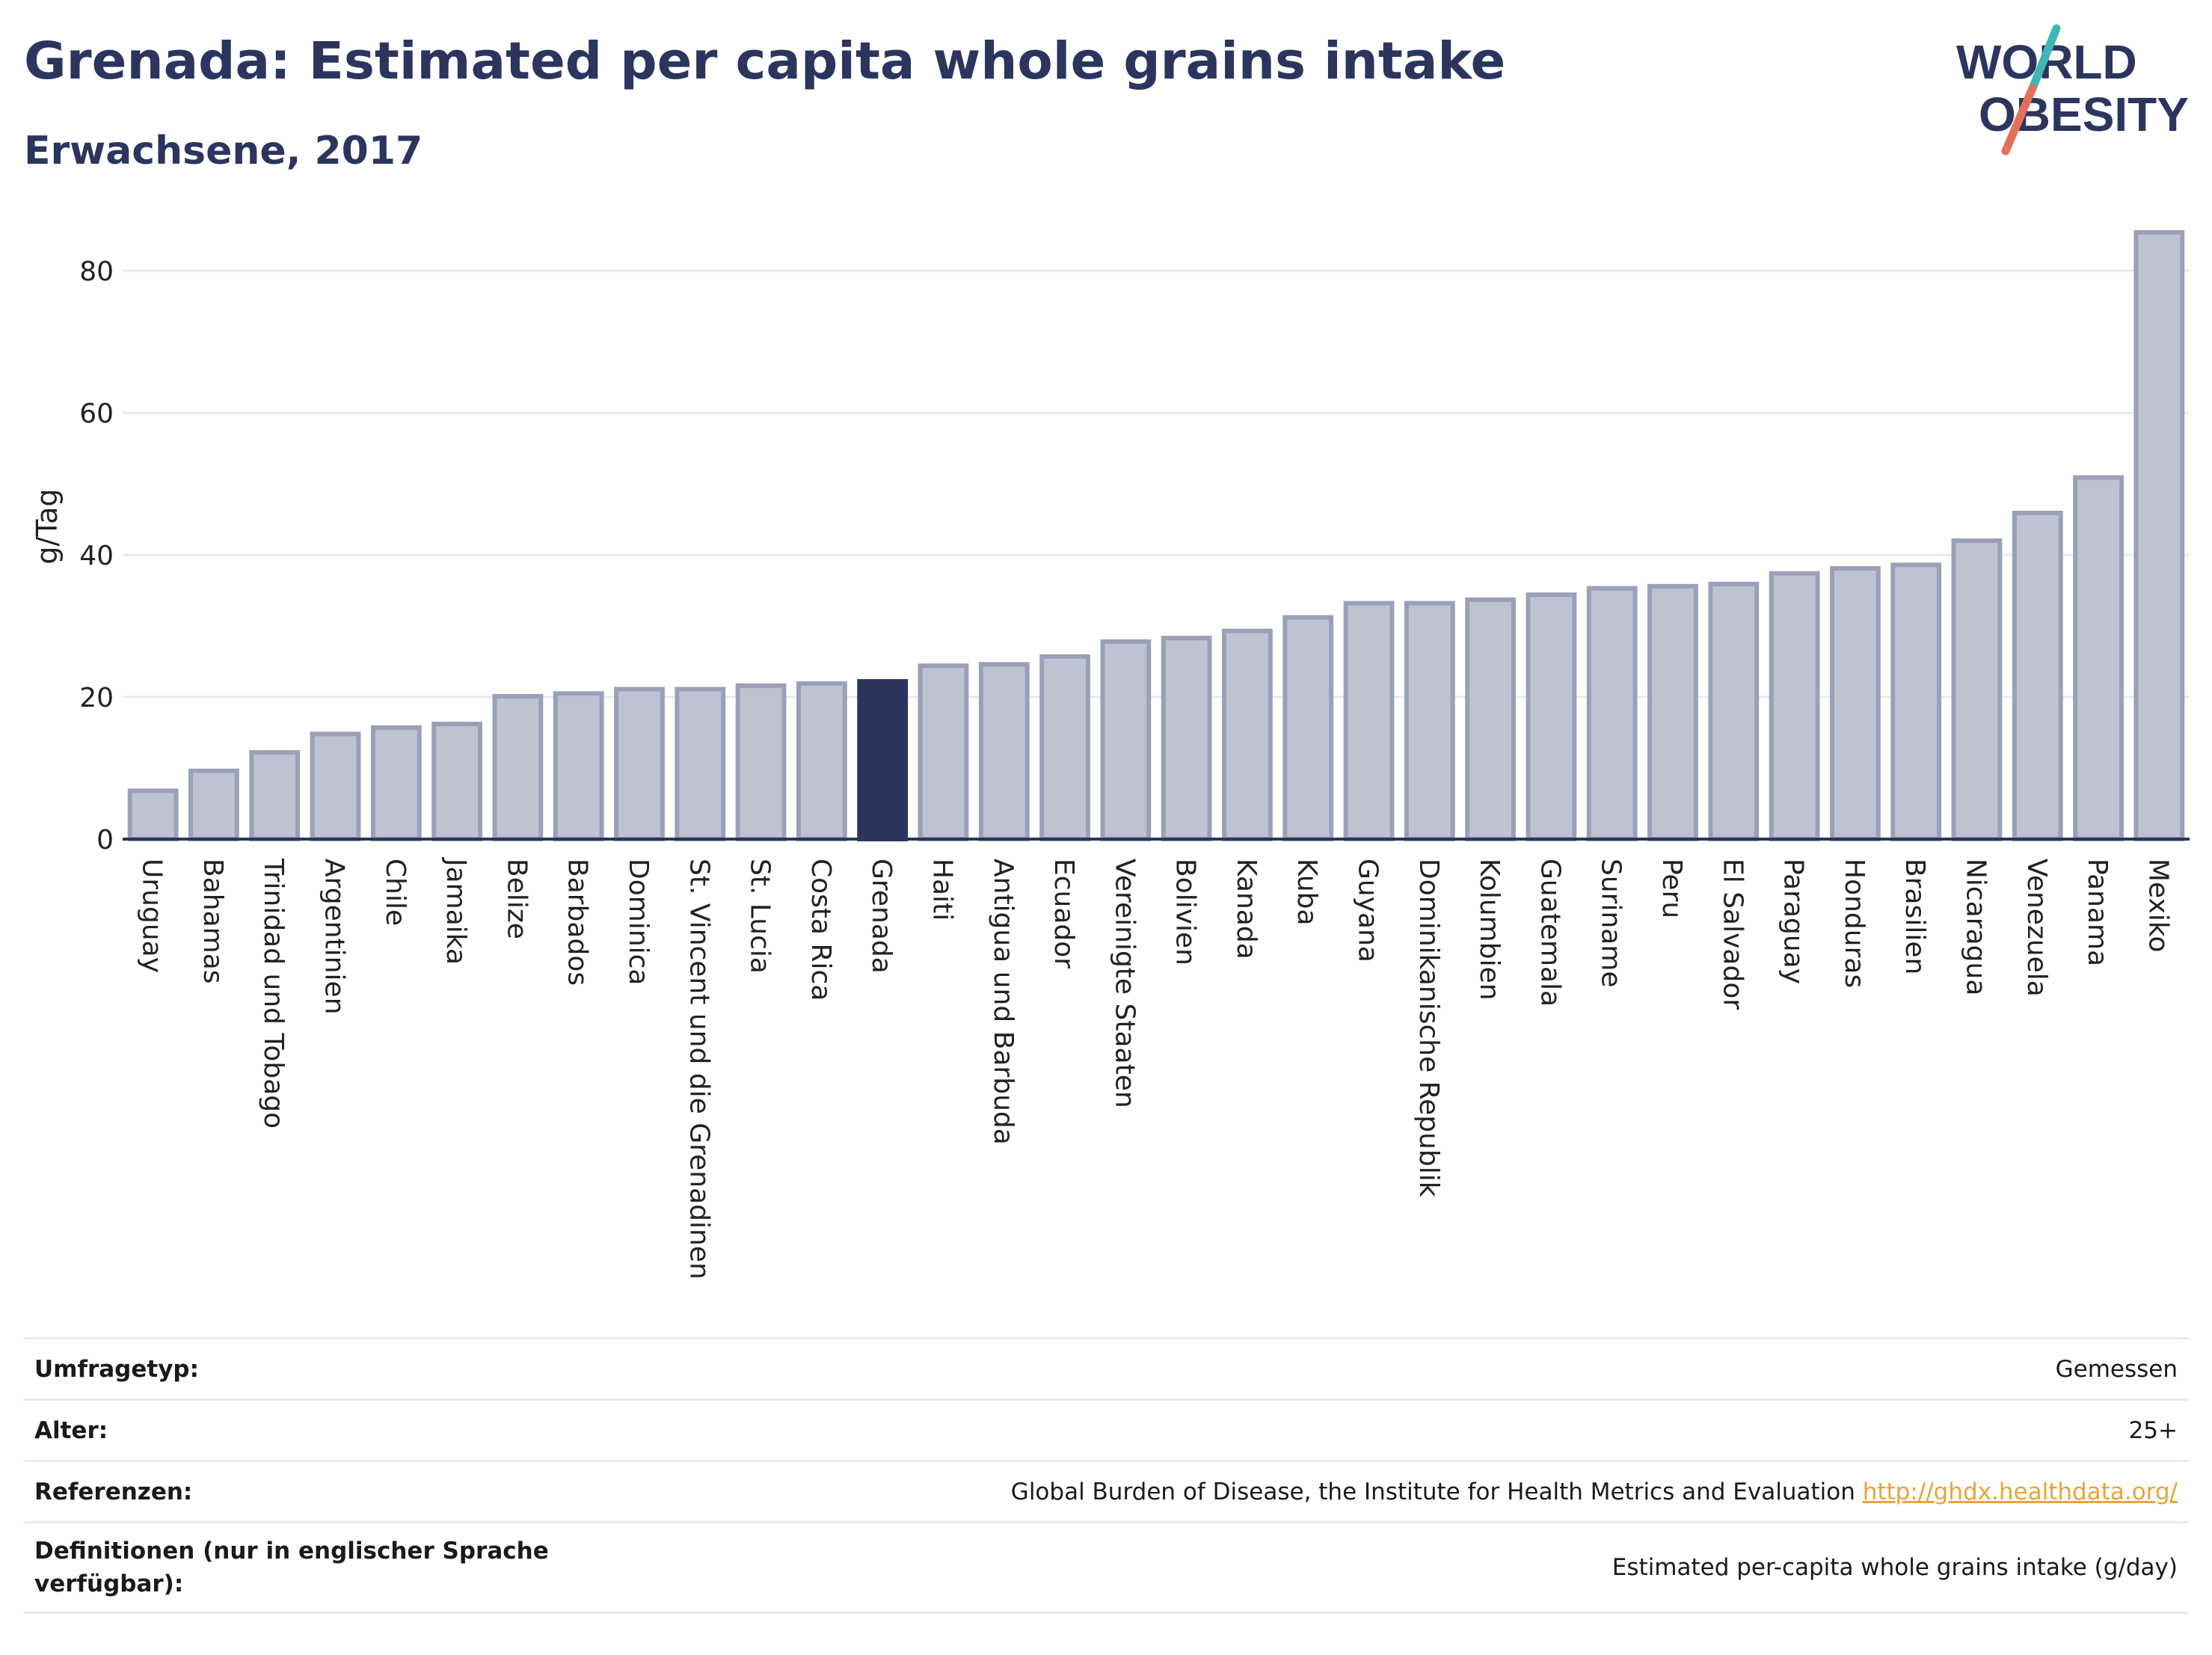  I want to click on y-tick-label: 60, so click(96, 414).